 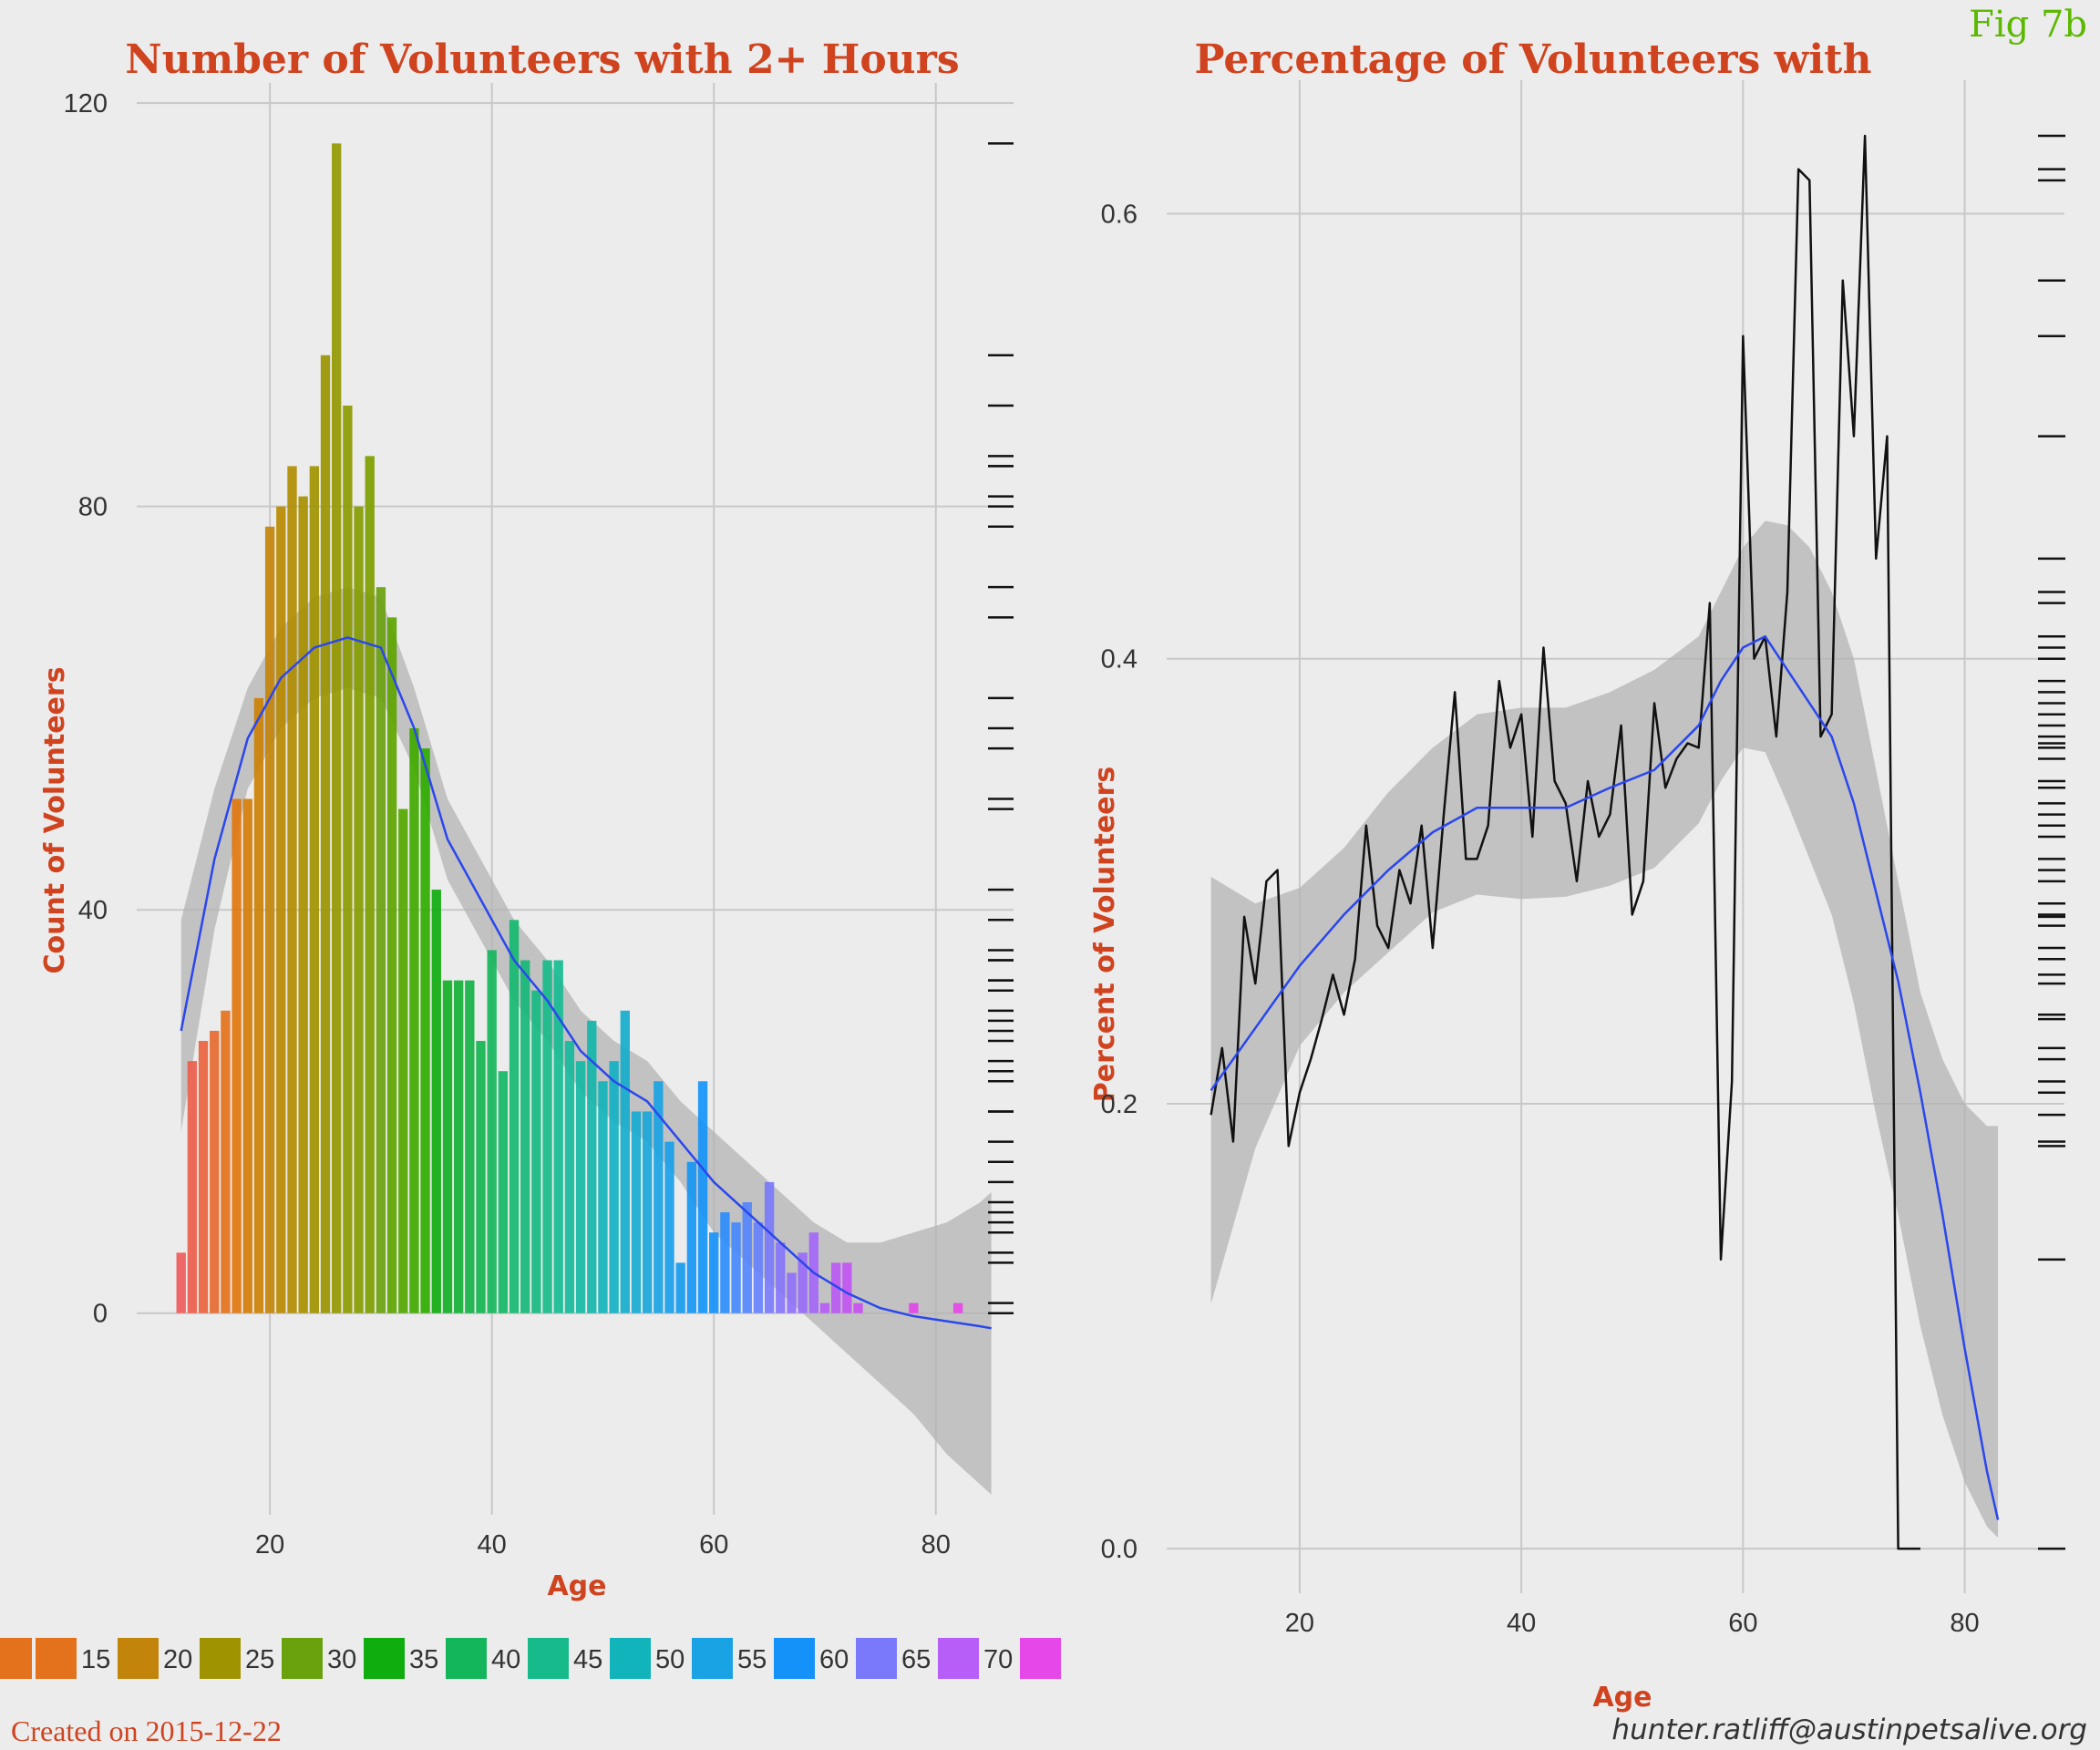 I want to click on count-chart-ylabel: Count of Volunteers, so click(x=55, y=820).